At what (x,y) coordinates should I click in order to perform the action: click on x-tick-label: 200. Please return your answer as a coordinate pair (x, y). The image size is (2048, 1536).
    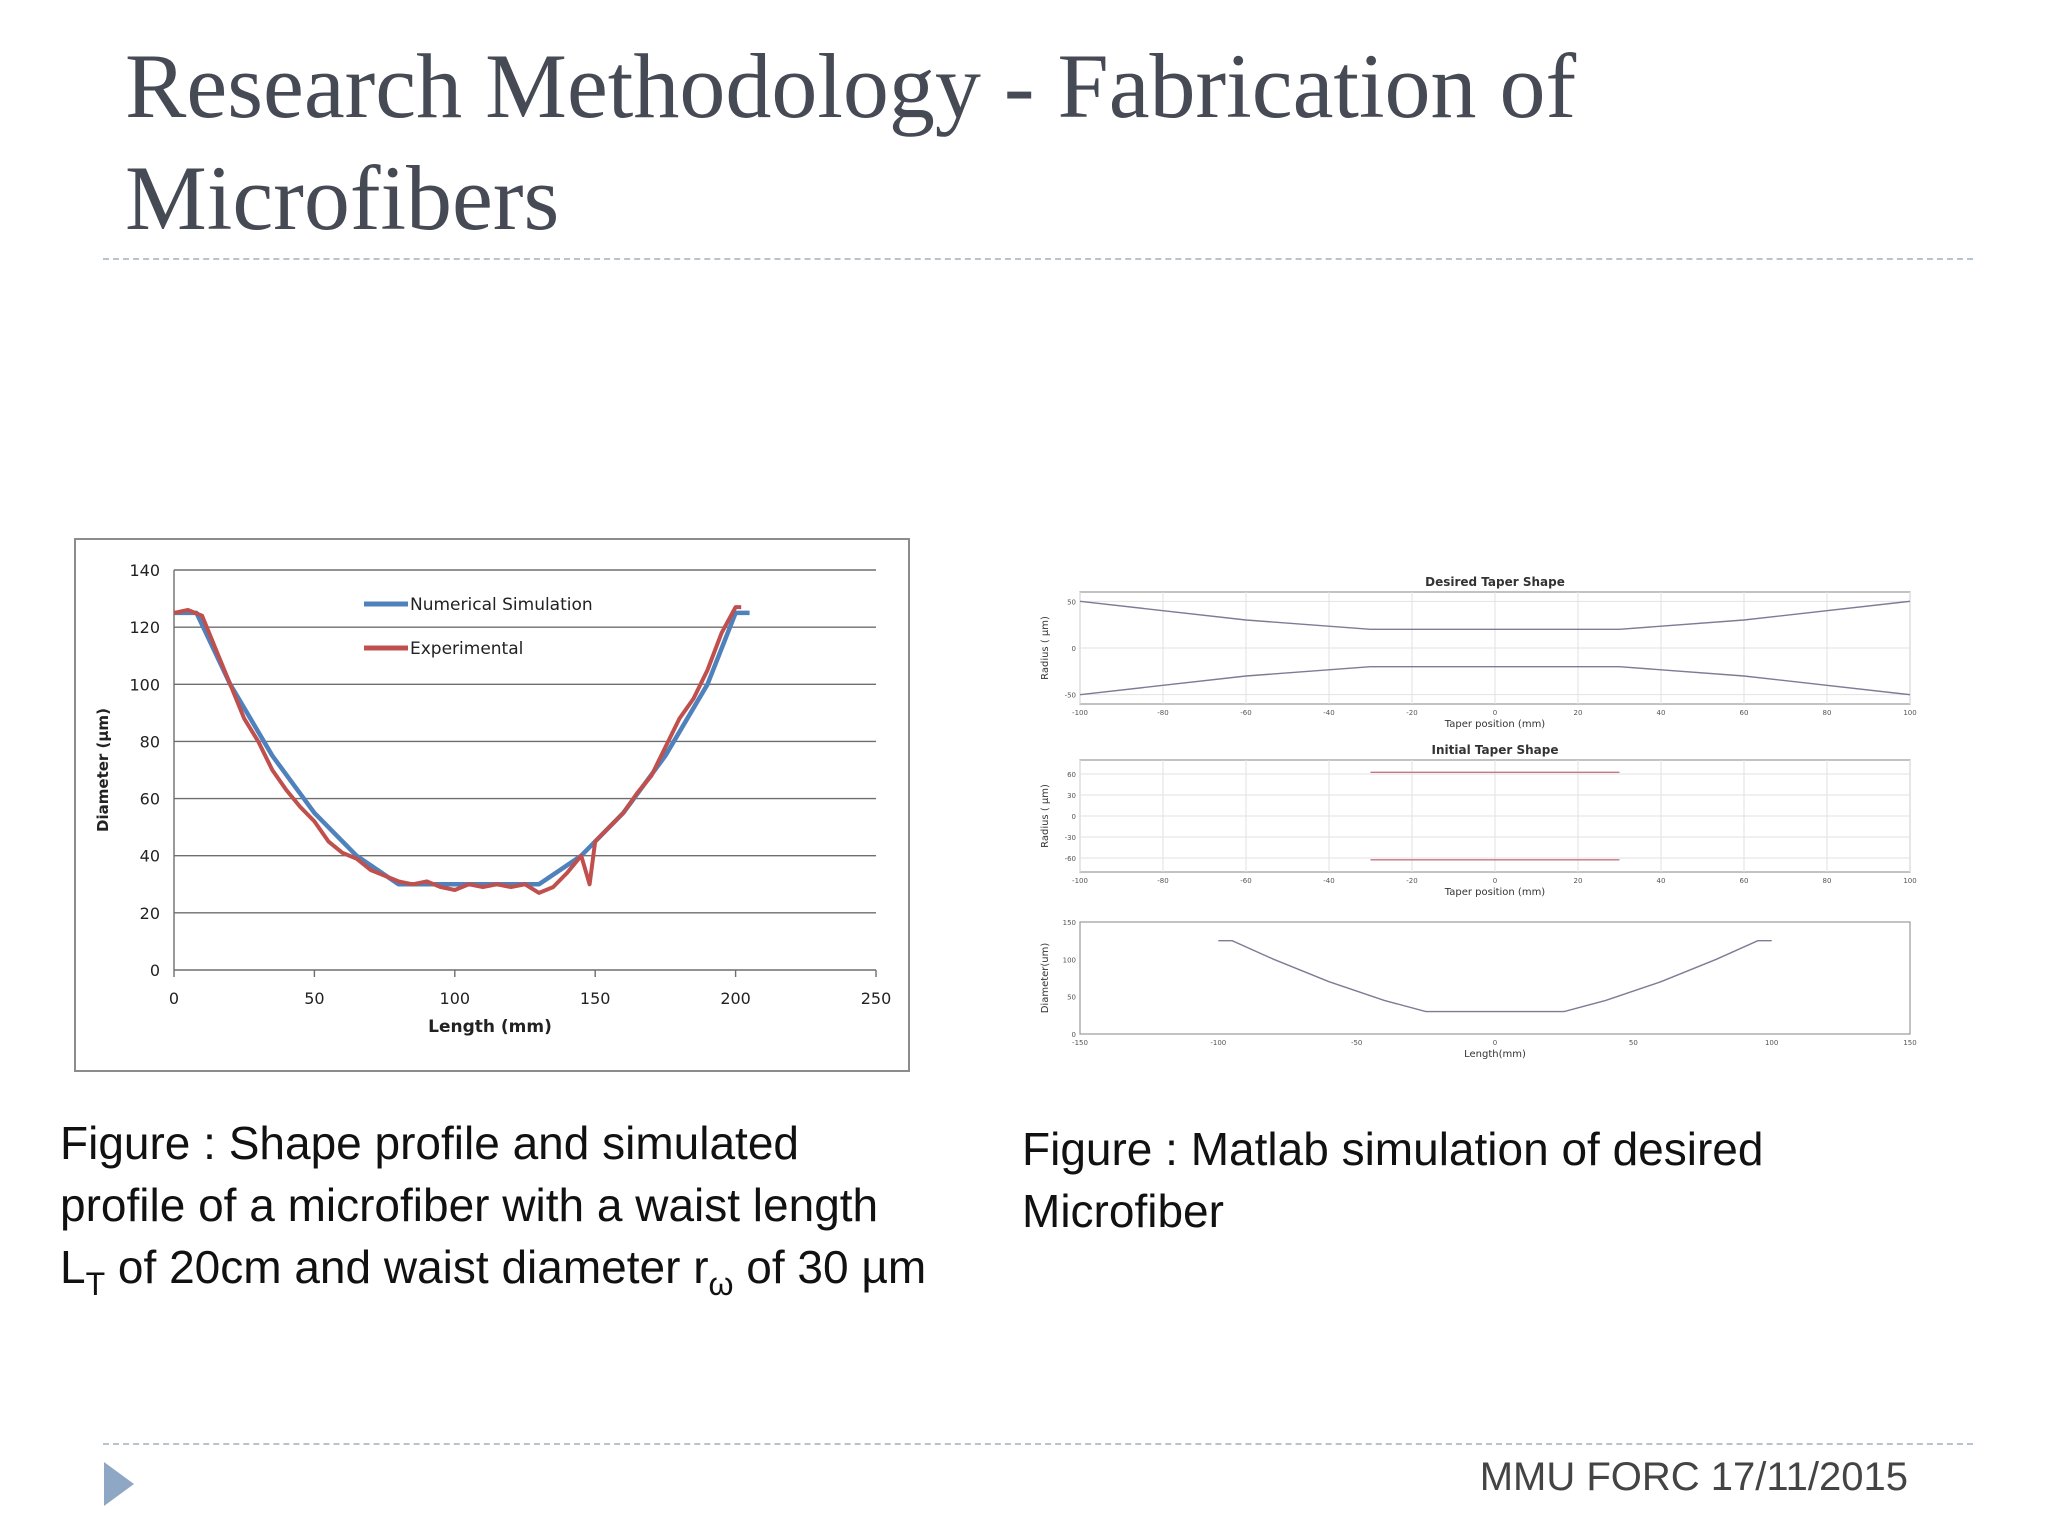
    Looking at the image, I should click on (735, 998).